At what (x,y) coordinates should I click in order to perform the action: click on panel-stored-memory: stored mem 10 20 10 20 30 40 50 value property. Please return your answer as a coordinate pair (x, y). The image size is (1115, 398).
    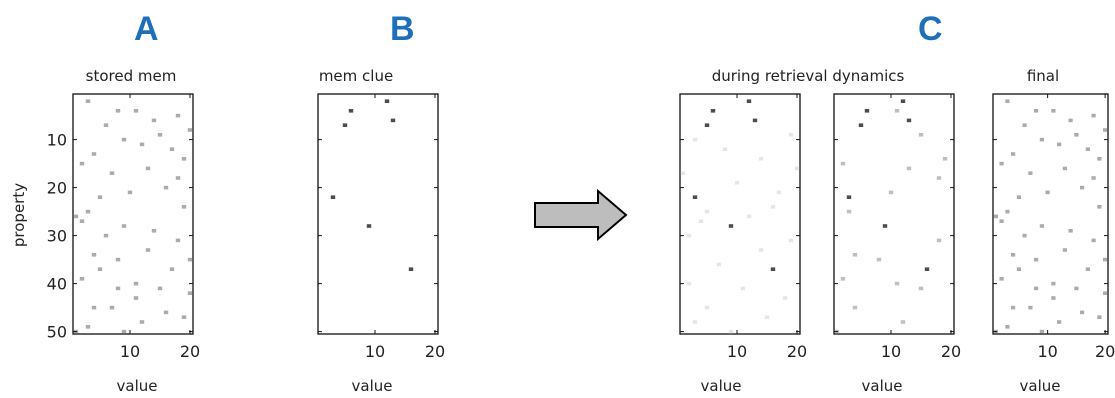
    Looking at the image, I should click on (105, 231).